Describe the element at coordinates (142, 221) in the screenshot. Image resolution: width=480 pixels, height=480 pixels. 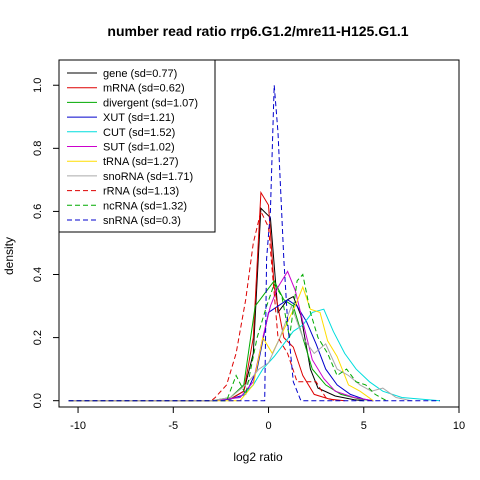
I see `legend-label: snRNA (sd=0.3)` at that location.